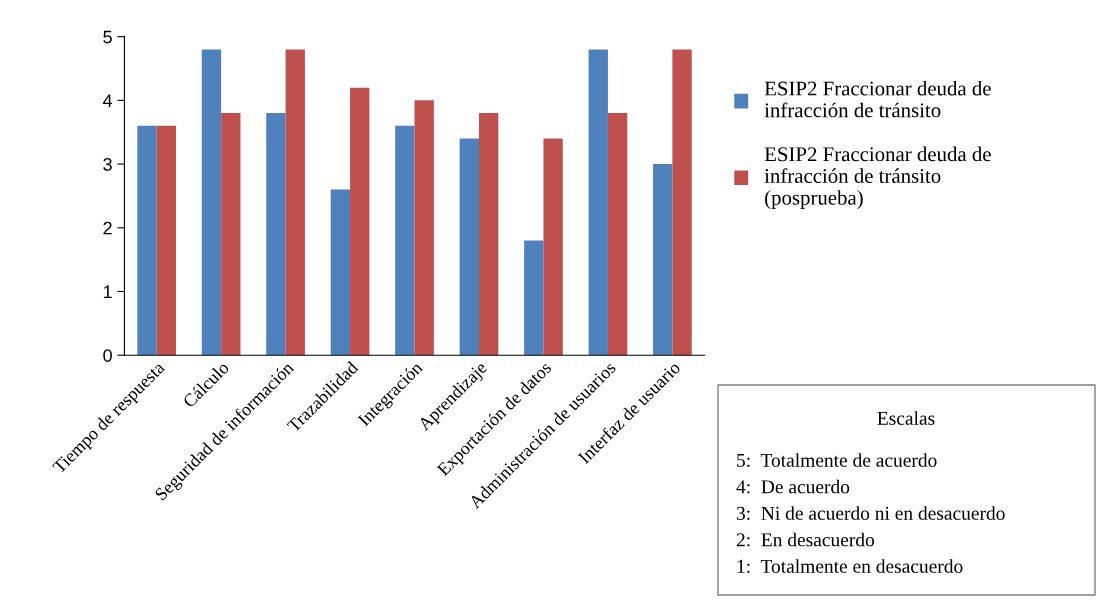 The height and width of the screenshot is (601, 1101). Describe the element at coordinates (805, 539) in the screenshot. I see `text: 2: En desacuerdo` at that location.